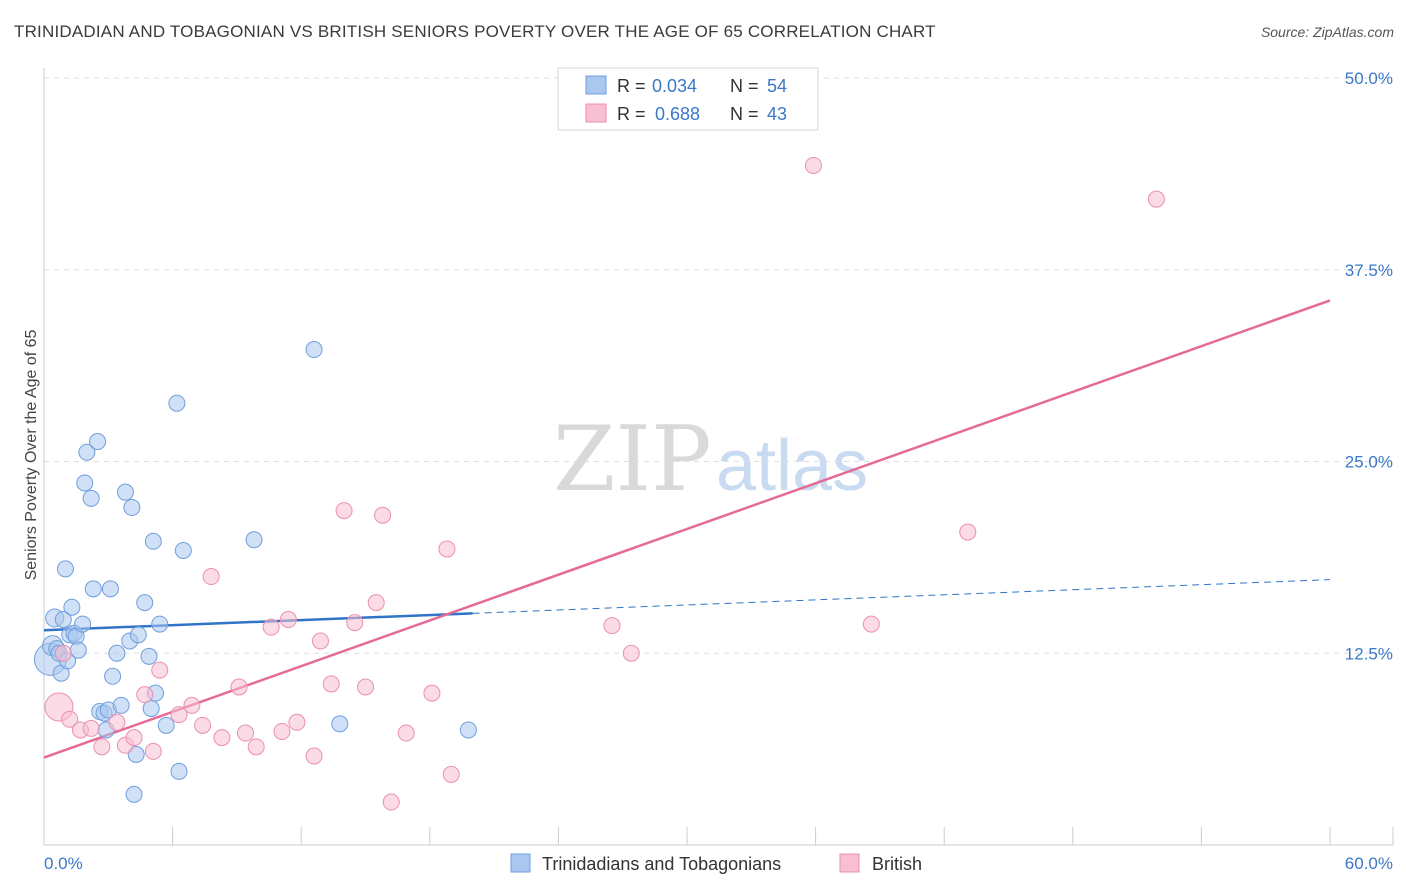  Describe the element at coordinates (677, 114) in the screenshot. I see `legend-r-value-2: 0.688` at that location.